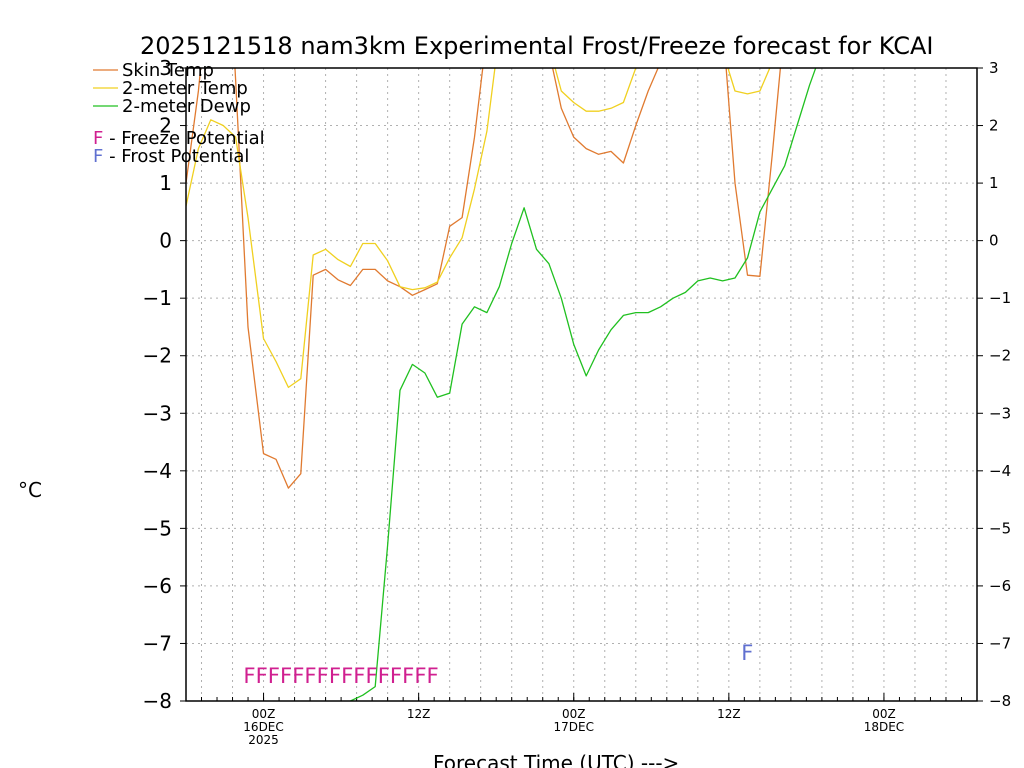  Describe the element at coordinates (157, 701) in the screenshot. I see `y-tick-label-left: −8` at that location.